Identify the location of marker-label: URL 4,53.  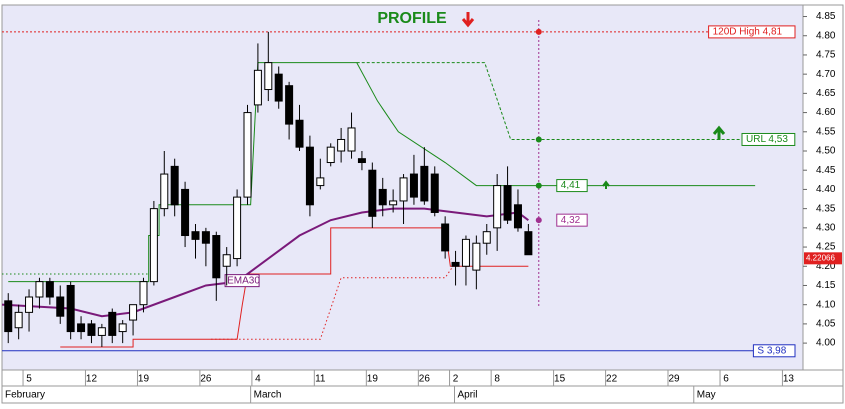
(767, 139).